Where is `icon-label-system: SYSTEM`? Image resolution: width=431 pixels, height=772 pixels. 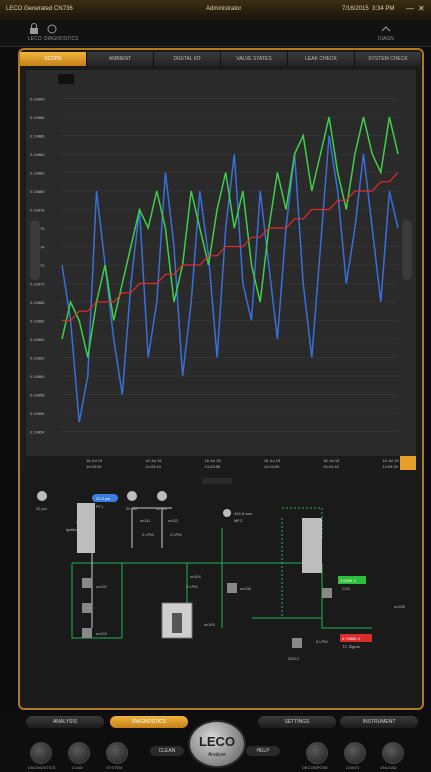 icon-label-system: SYSTEM is located at coordinates (114, 767).